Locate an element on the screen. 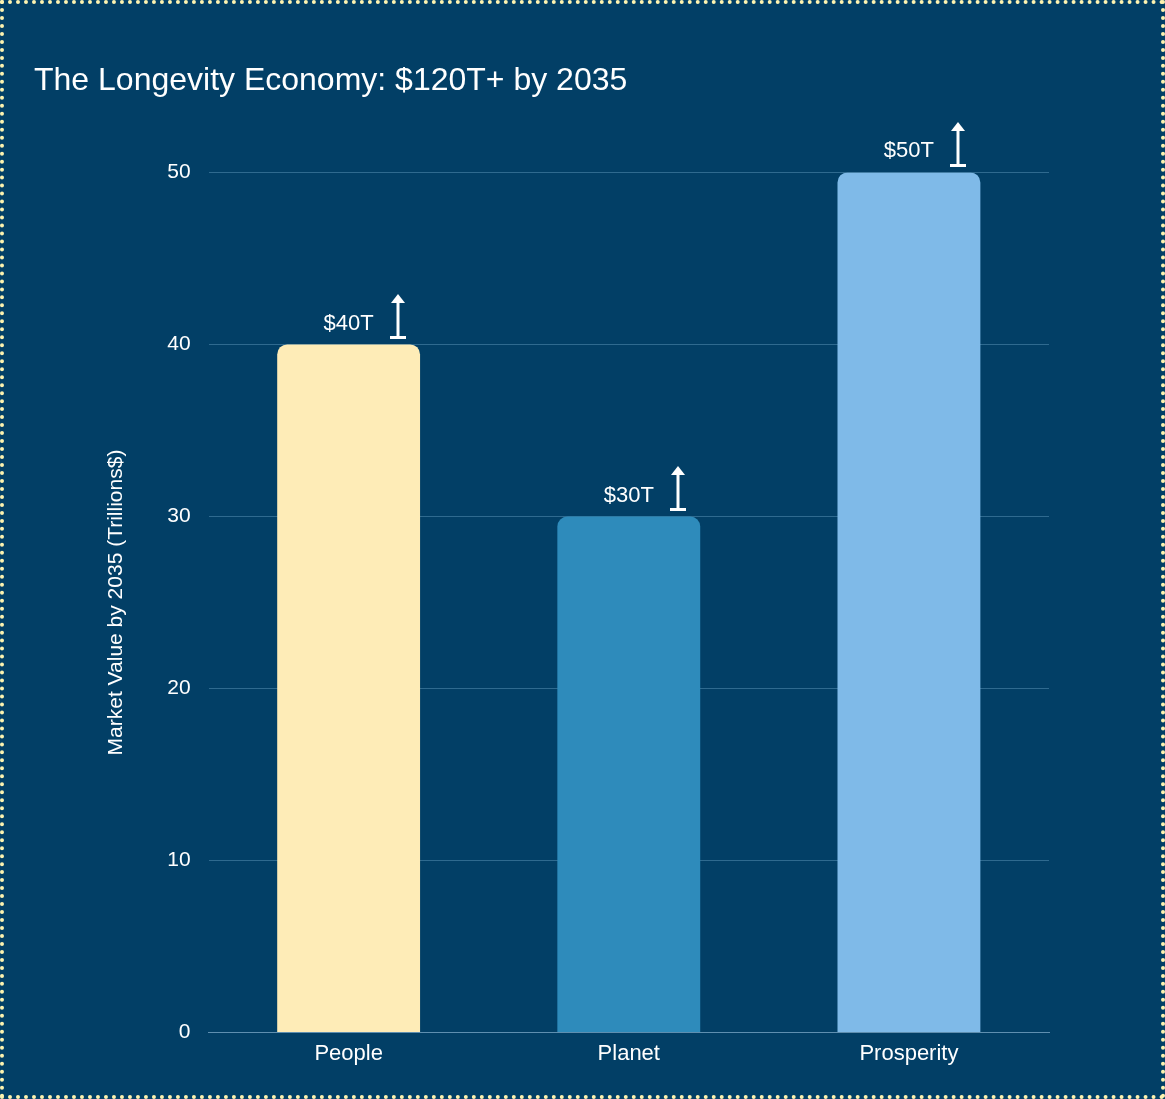 Image resolution: width=1165 pixels, height=1099 pixels. y-tick-label: 0 is located at coordinates (184, 1031).